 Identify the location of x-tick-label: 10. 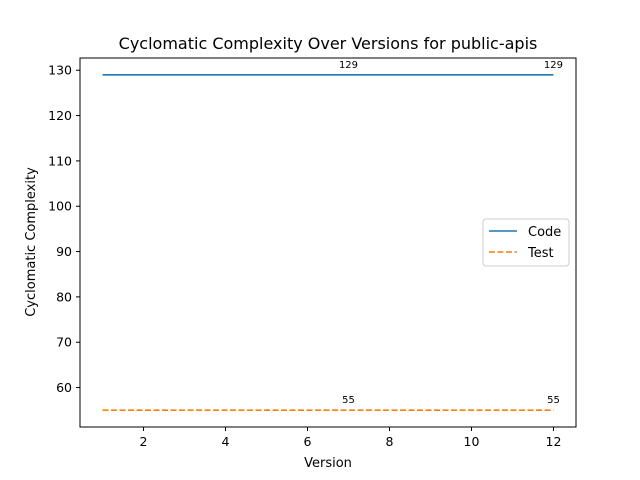
(472, 441).